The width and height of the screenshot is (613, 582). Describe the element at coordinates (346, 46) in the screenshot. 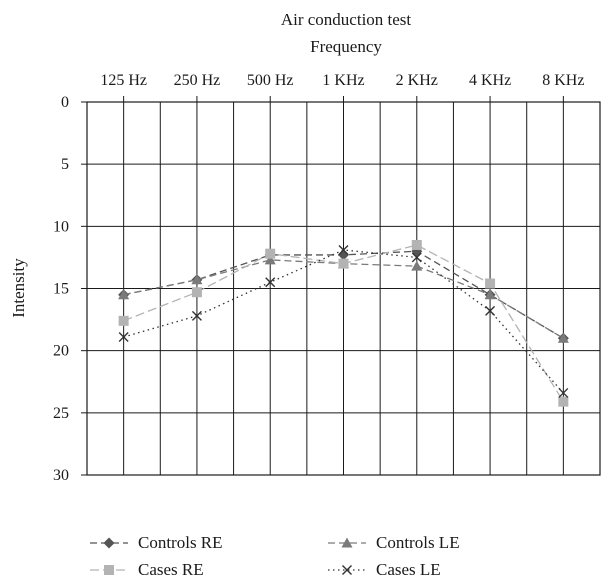

I see `x-axis-label: Frequency` at that location.